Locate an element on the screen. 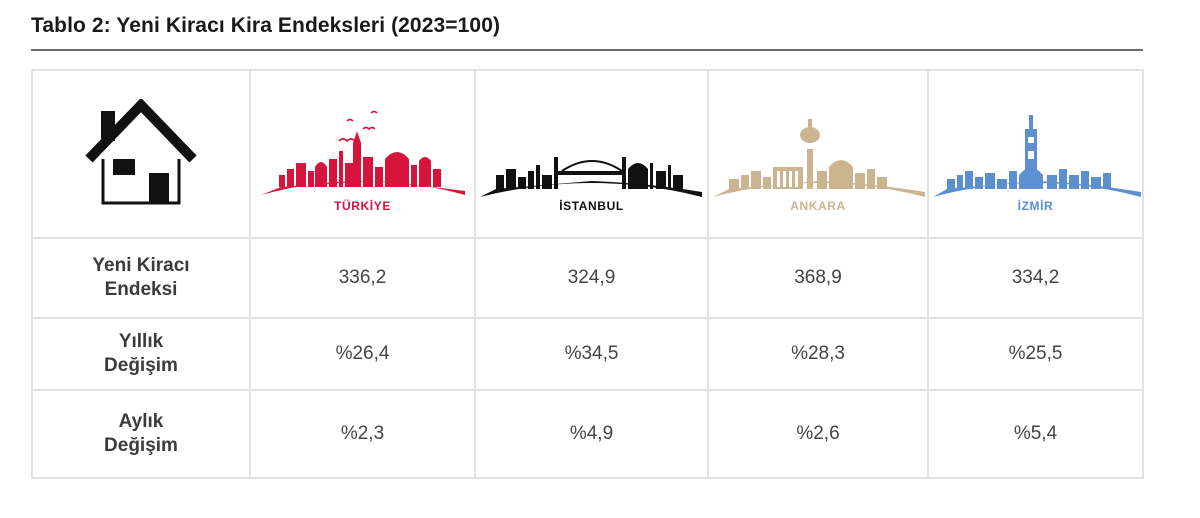 Image resolution: width=1200 pixels, height=518 pixels. istanbul-skyline-icon is located at coordinates (591, 177).